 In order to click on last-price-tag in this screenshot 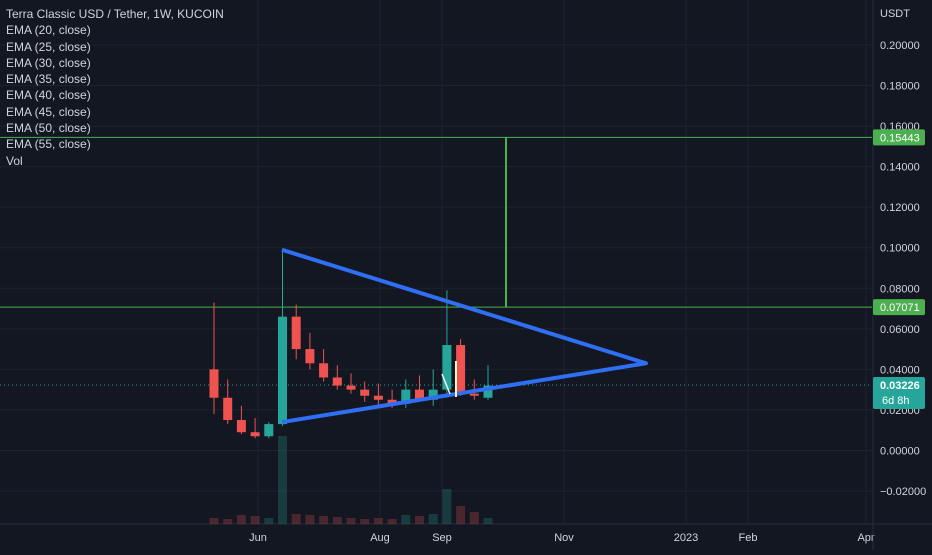, I will do `click(899, 393)`.